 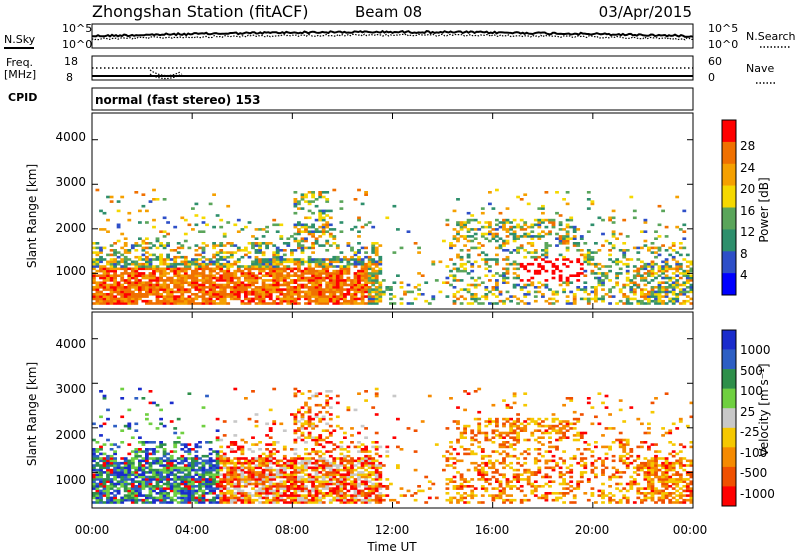 I want to click on nsky-series, so click(x=392, y=33).